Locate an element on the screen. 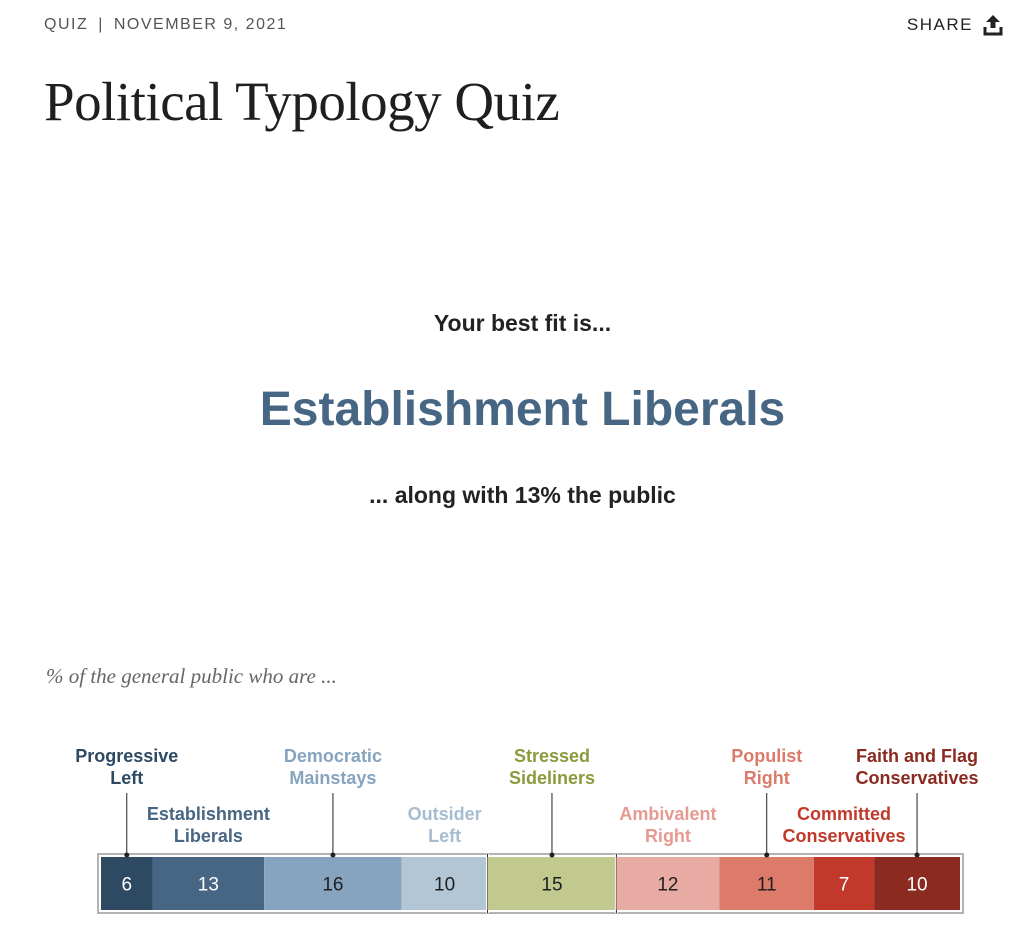 The width and height of the screenshot is (1035, 940). leader-dot-progressive-left is located at coordinates (127, 855).